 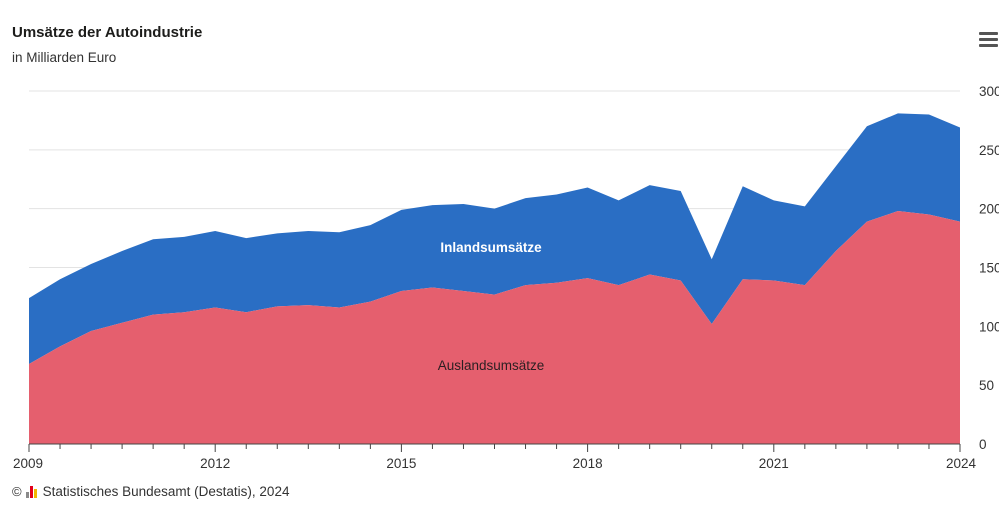 What do you see at coordinates (401, 463) in the screenshot?
I see `x-tick-label-2015: 2015` at bounding box center [401, 463].